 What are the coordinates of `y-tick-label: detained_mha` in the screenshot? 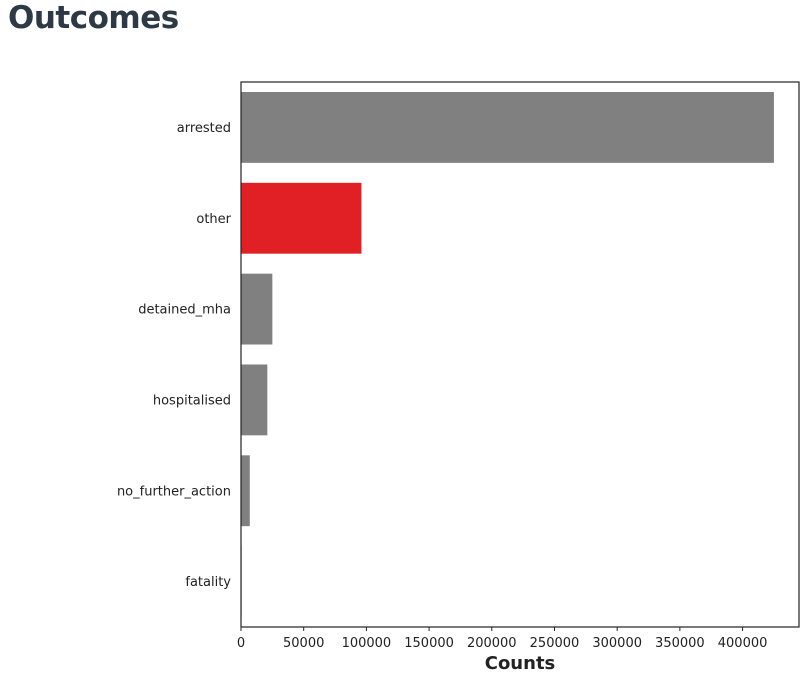 It's located at (184, 310).